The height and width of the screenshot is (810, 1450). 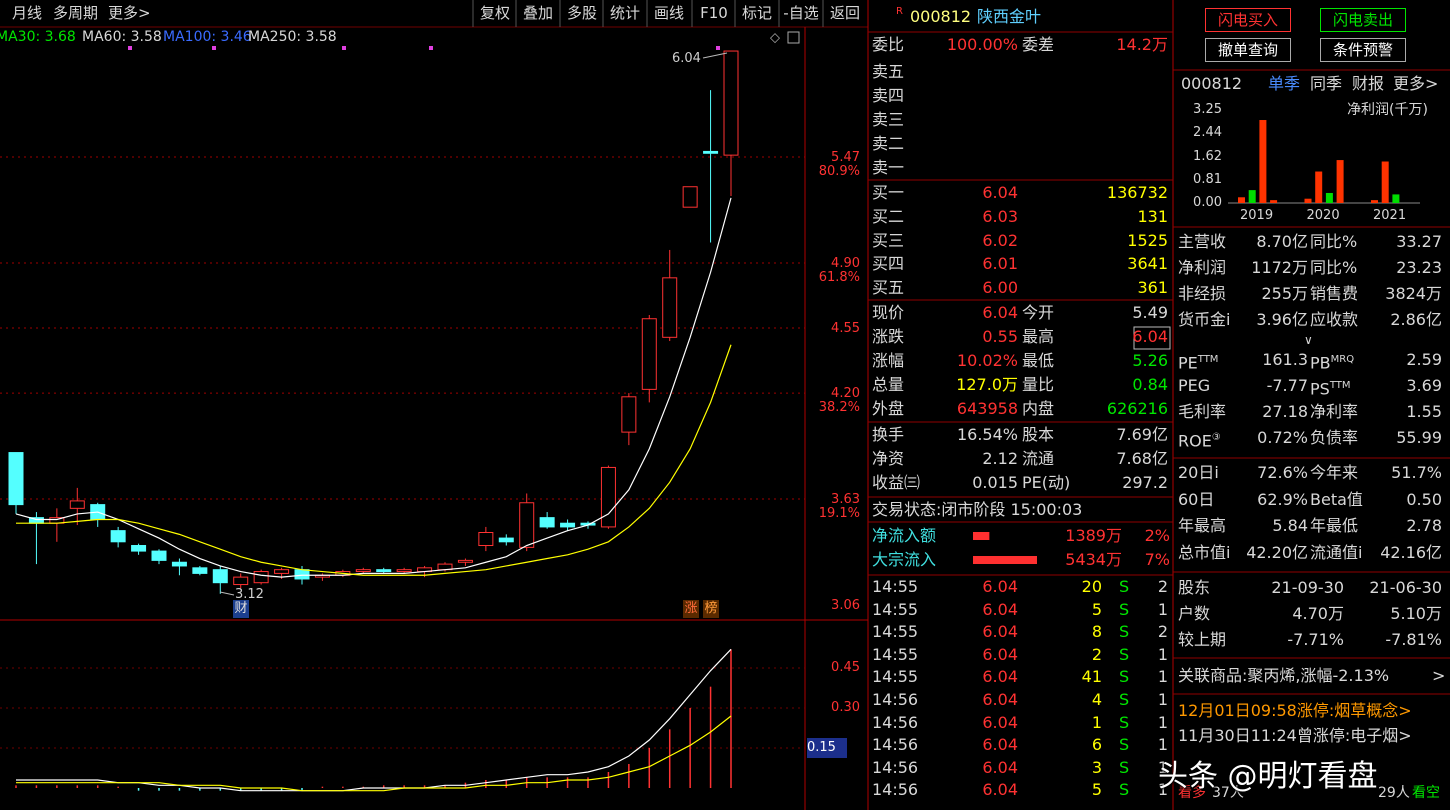 What do you see at coordinates (1000, 336) in the screenshot?
I see `value: 0.55` at bounding box center [1000, 336].